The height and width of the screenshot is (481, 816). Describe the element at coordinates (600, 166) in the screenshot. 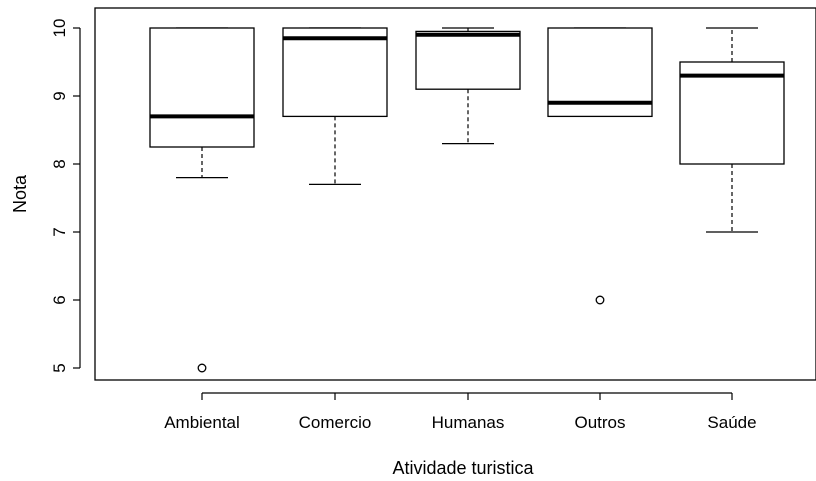

I see `box-outros` at that location.